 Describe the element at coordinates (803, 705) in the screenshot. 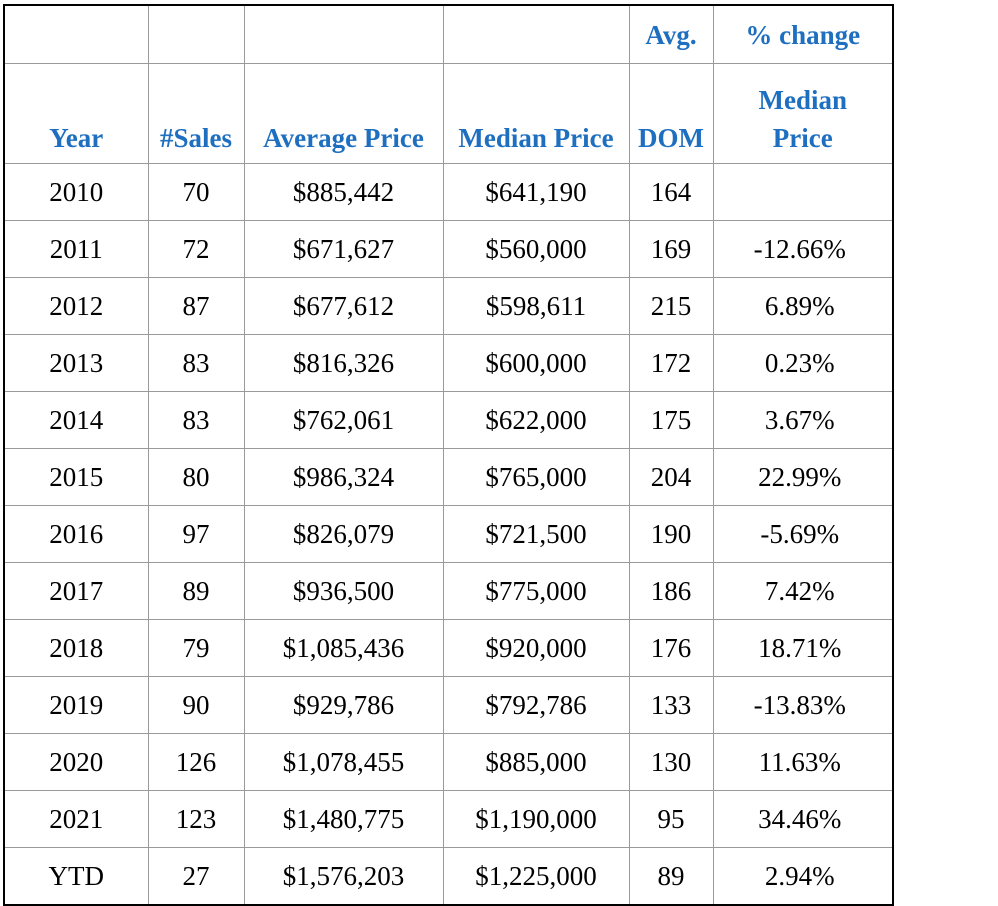

I see `cell-pct-change: -13.83%` at that location.